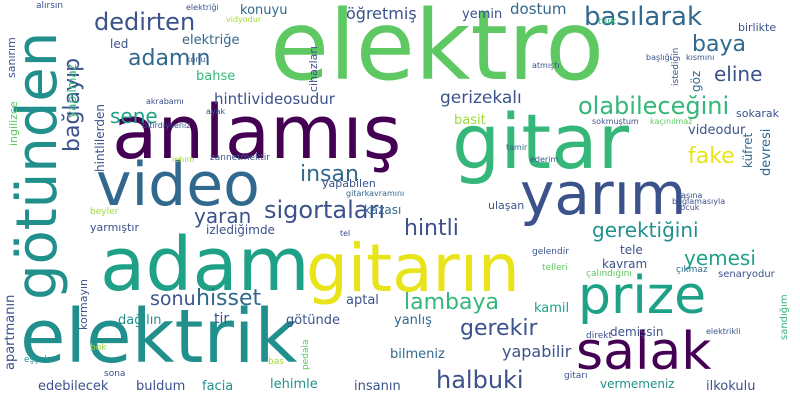 The image size is (800, 400). I want to click on word: tir, so click(222, 319).